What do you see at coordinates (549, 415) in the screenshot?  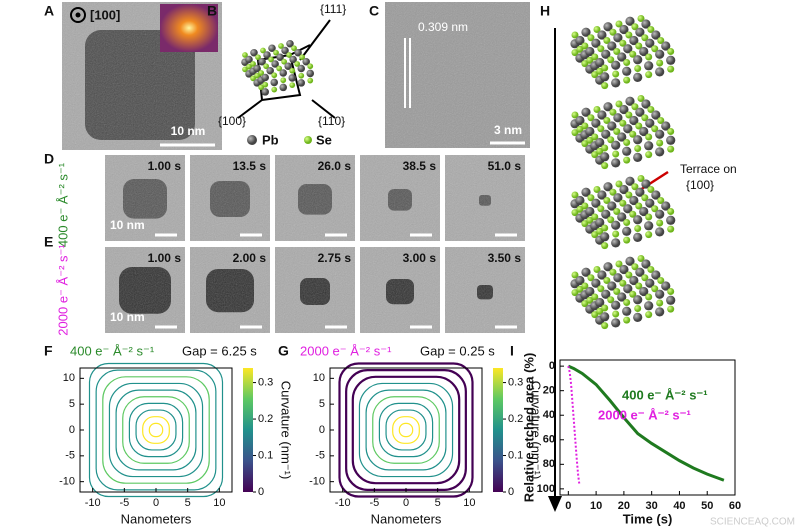 I see `y-tick-label: 40` at bounding box center [549, 415].